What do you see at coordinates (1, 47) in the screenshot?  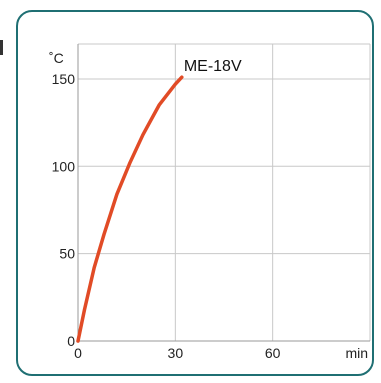 I see `corner-mark` at bounding box center [1, 47].